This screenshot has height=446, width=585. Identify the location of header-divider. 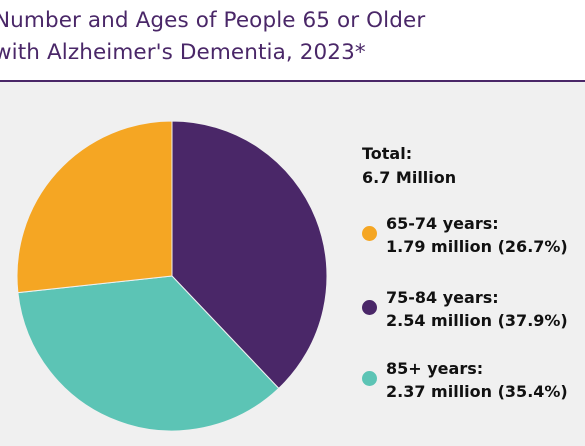
(292, 81).